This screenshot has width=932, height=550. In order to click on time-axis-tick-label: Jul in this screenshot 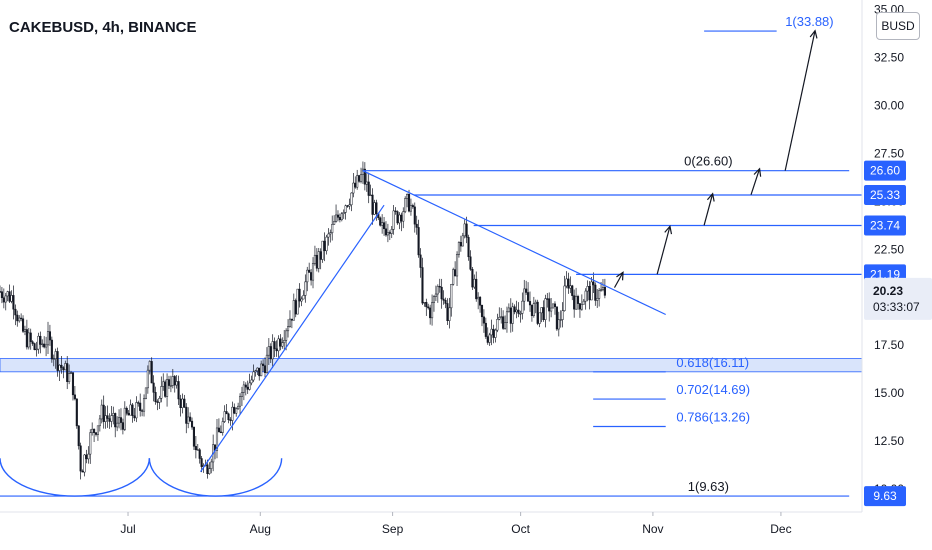, I will do `click(127, 529)`.